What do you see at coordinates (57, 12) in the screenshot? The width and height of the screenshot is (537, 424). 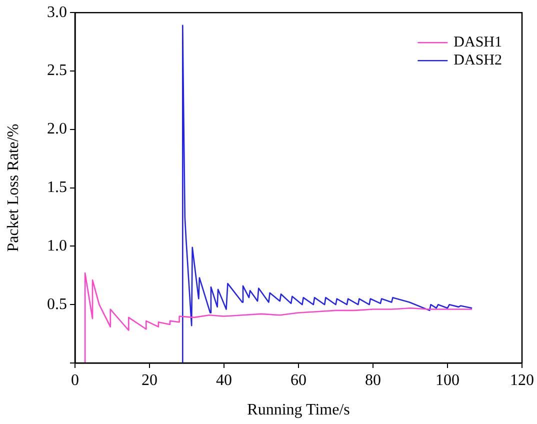 I see `y-tick-label: 3.0` at bounding box center [57, 12].